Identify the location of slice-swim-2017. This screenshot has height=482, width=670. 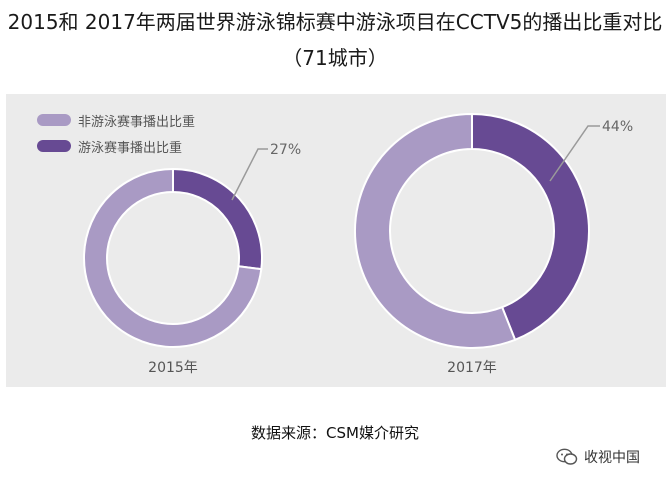
(530, 227).